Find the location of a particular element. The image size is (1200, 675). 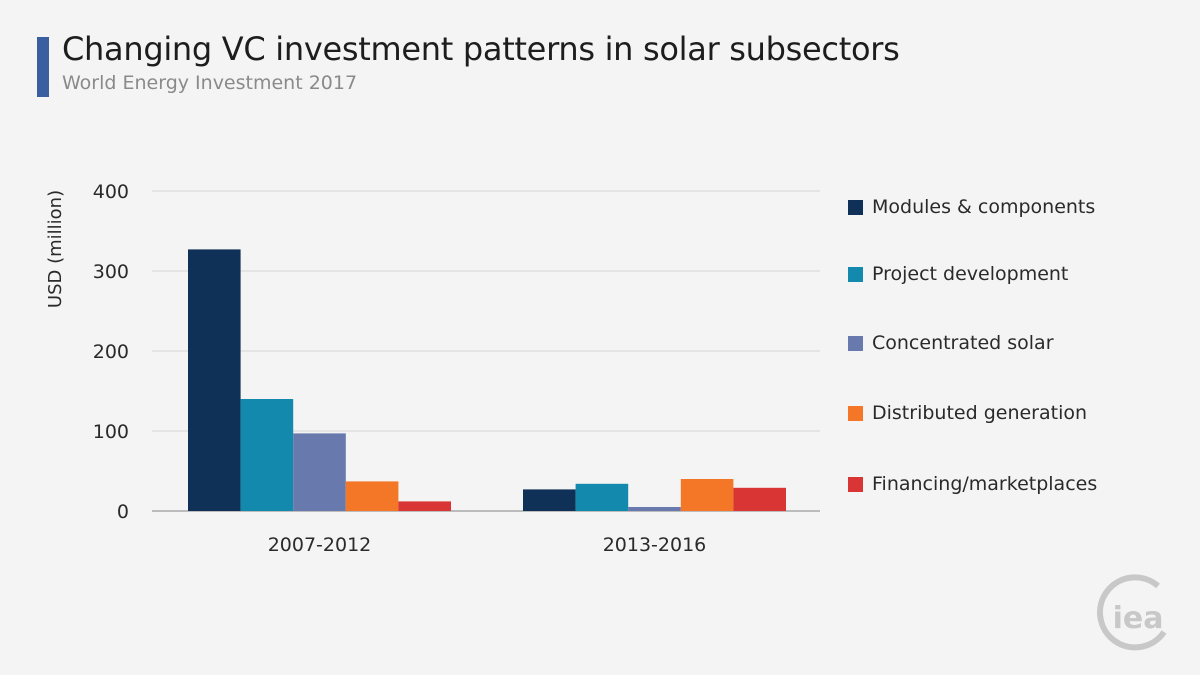

y-tick-label-300: 300 is located at coordinates (111, 272).